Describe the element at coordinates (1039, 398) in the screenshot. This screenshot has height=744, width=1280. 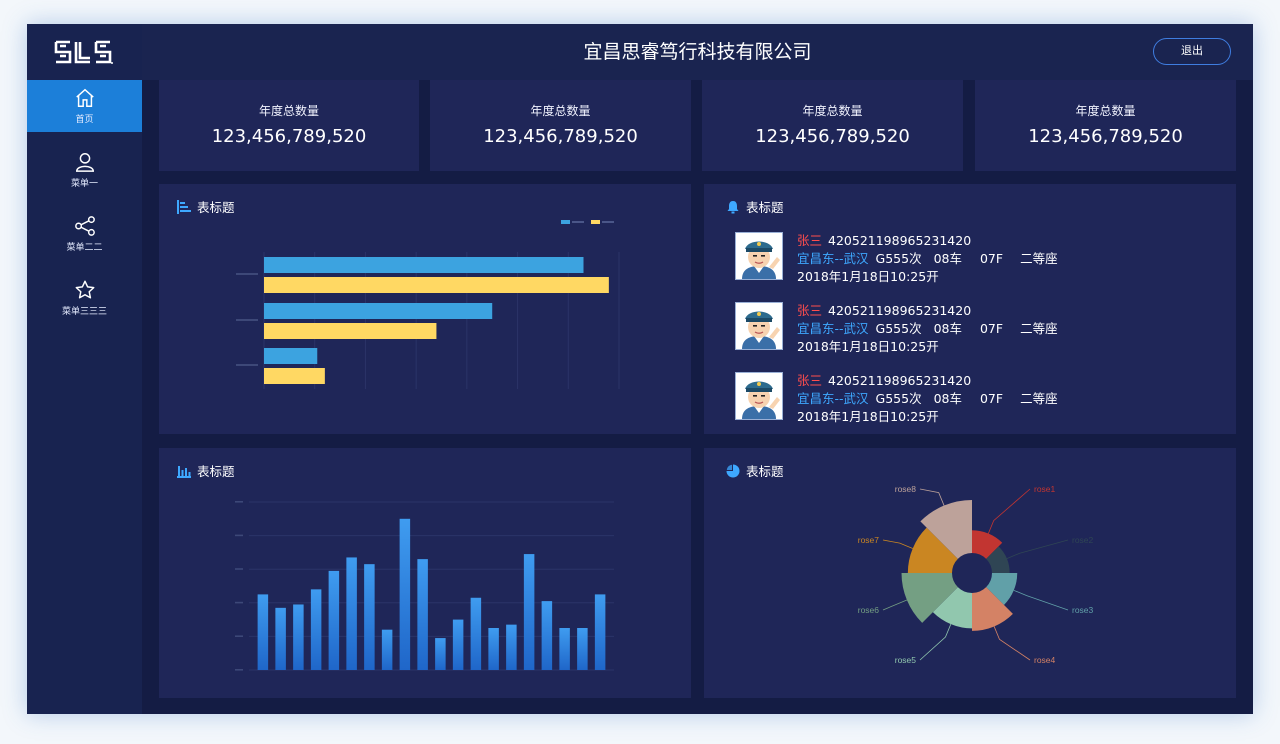
I see `seat-class: 二等座` at that location.